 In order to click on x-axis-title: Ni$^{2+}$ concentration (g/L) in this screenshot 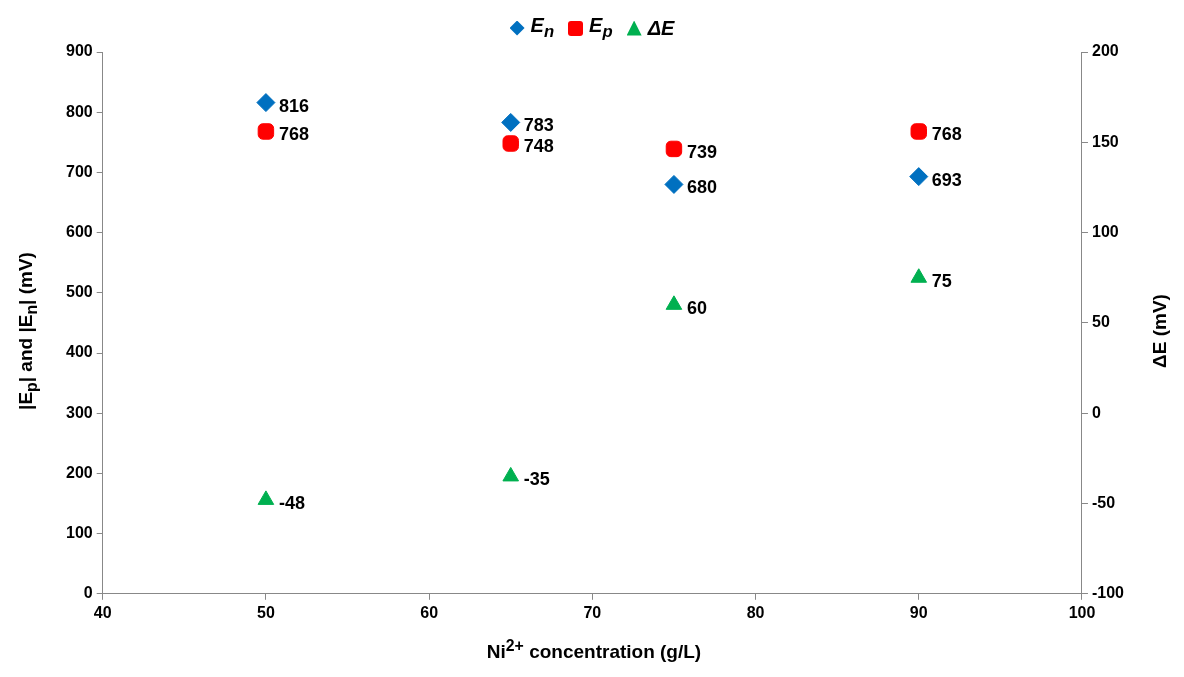, I will do `click(594, 650)`.